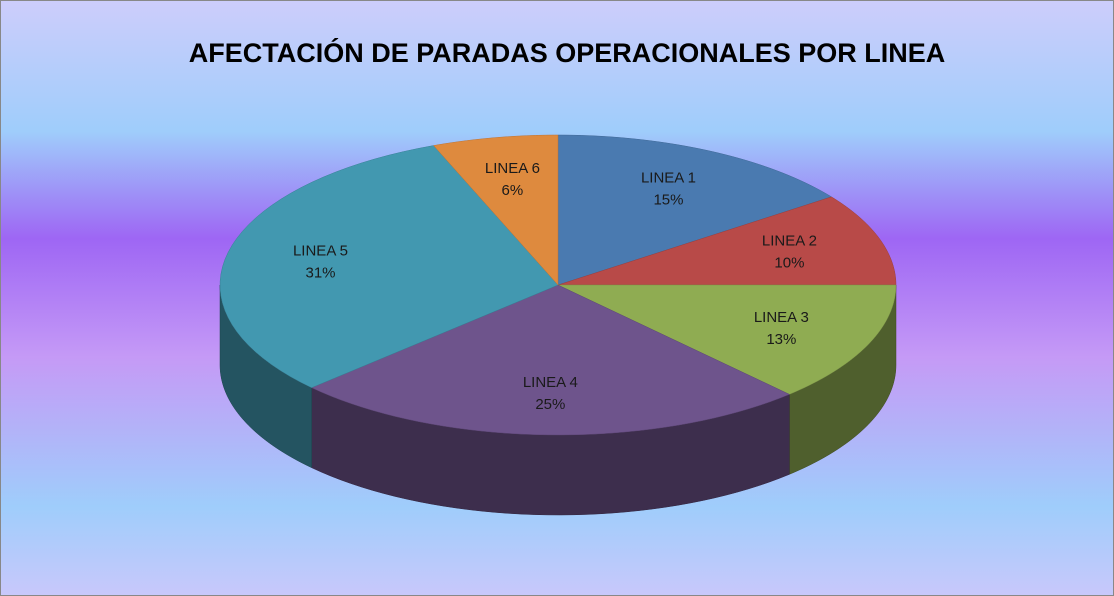  Describe the element at coordinates (320, 272) in the screenshot. I see `slice-value-label: 31%` at that location.